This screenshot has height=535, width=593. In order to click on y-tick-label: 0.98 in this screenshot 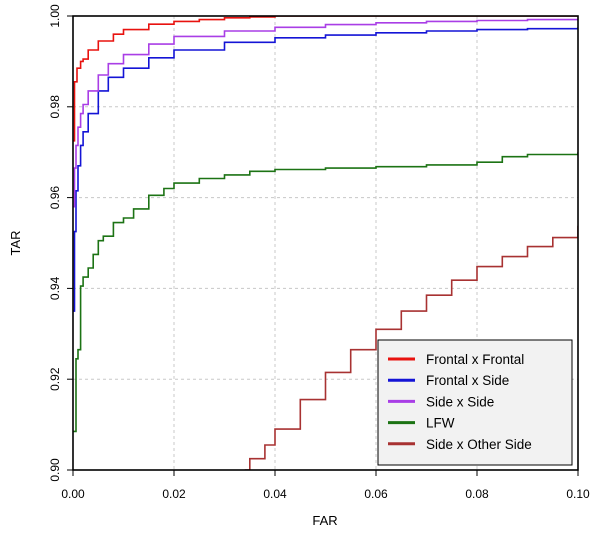, I will do `click(55, 107)`.